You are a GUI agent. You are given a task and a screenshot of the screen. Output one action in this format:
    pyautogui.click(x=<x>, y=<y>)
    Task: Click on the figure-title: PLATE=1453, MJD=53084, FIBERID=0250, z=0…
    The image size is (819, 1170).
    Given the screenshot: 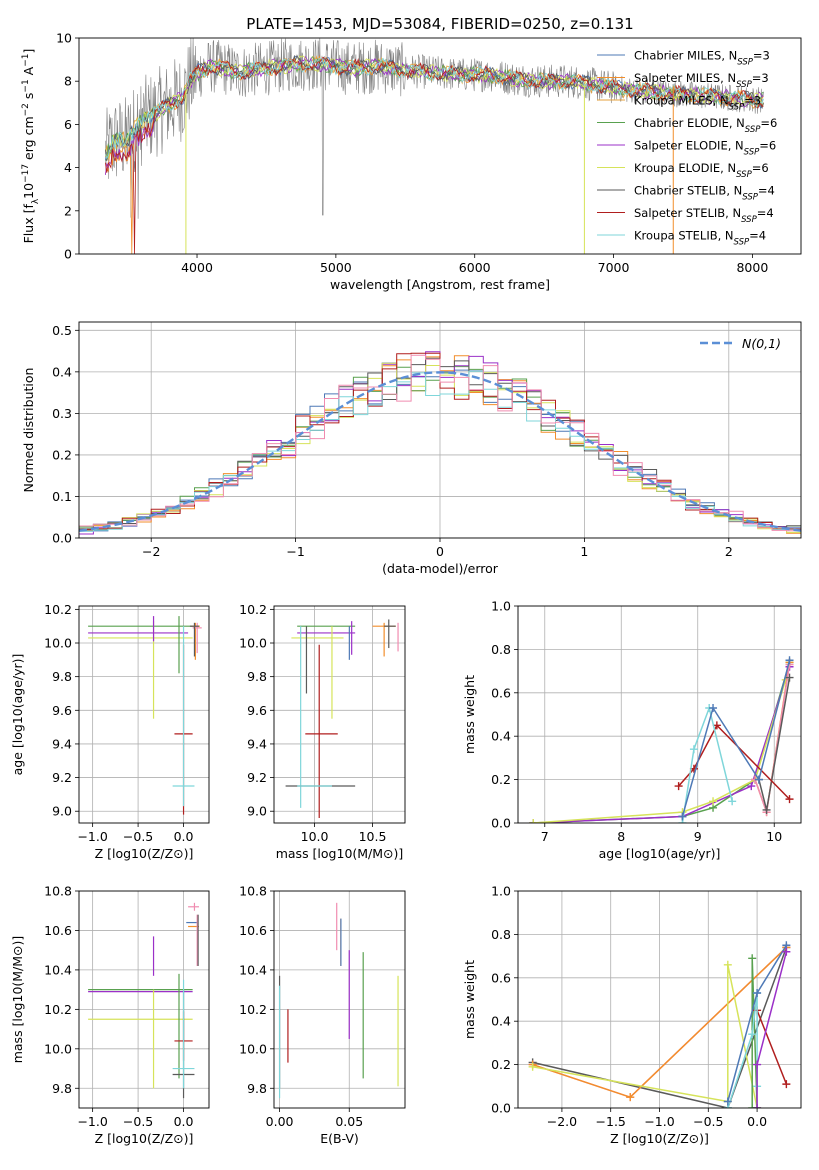 What is the action you would take?
    pyautogui.click(x=439, y=24)
    